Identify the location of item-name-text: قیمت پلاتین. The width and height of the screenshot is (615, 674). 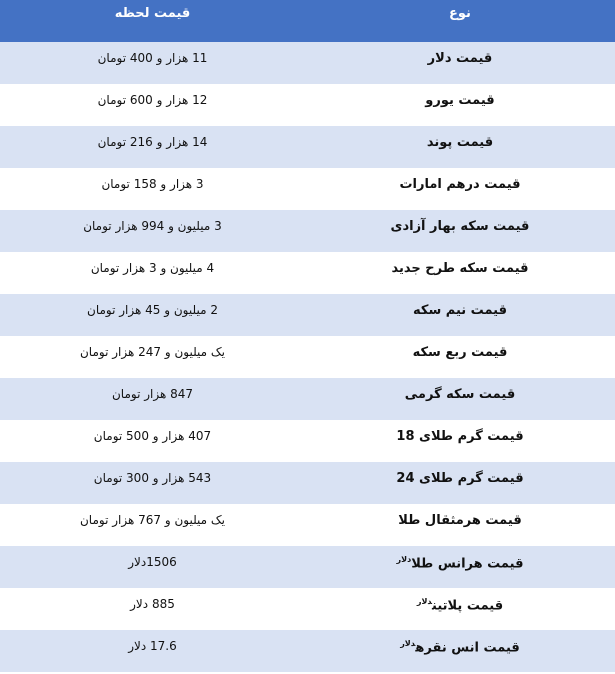
(468, 606).